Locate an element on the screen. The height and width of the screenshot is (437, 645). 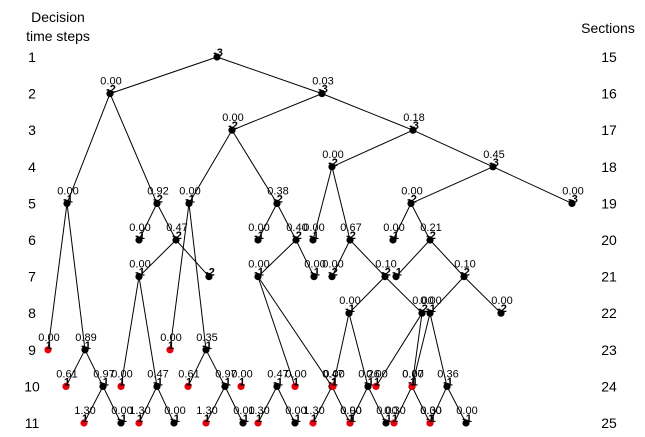
decision-node: -3 is located at coordinates (218, 54).